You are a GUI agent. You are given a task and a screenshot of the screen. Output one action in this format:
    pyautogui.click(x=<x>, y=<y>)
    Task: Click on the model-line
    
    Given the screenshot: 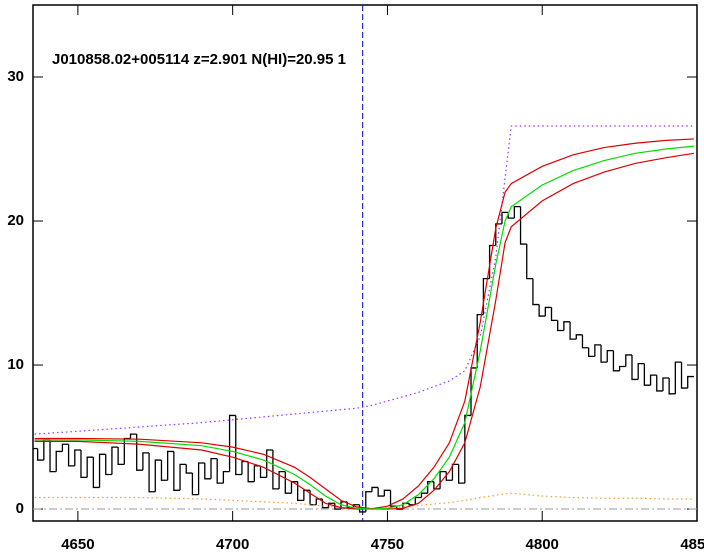 What is the action you would take?
    pyautogui.click(x=364, y=500)
    